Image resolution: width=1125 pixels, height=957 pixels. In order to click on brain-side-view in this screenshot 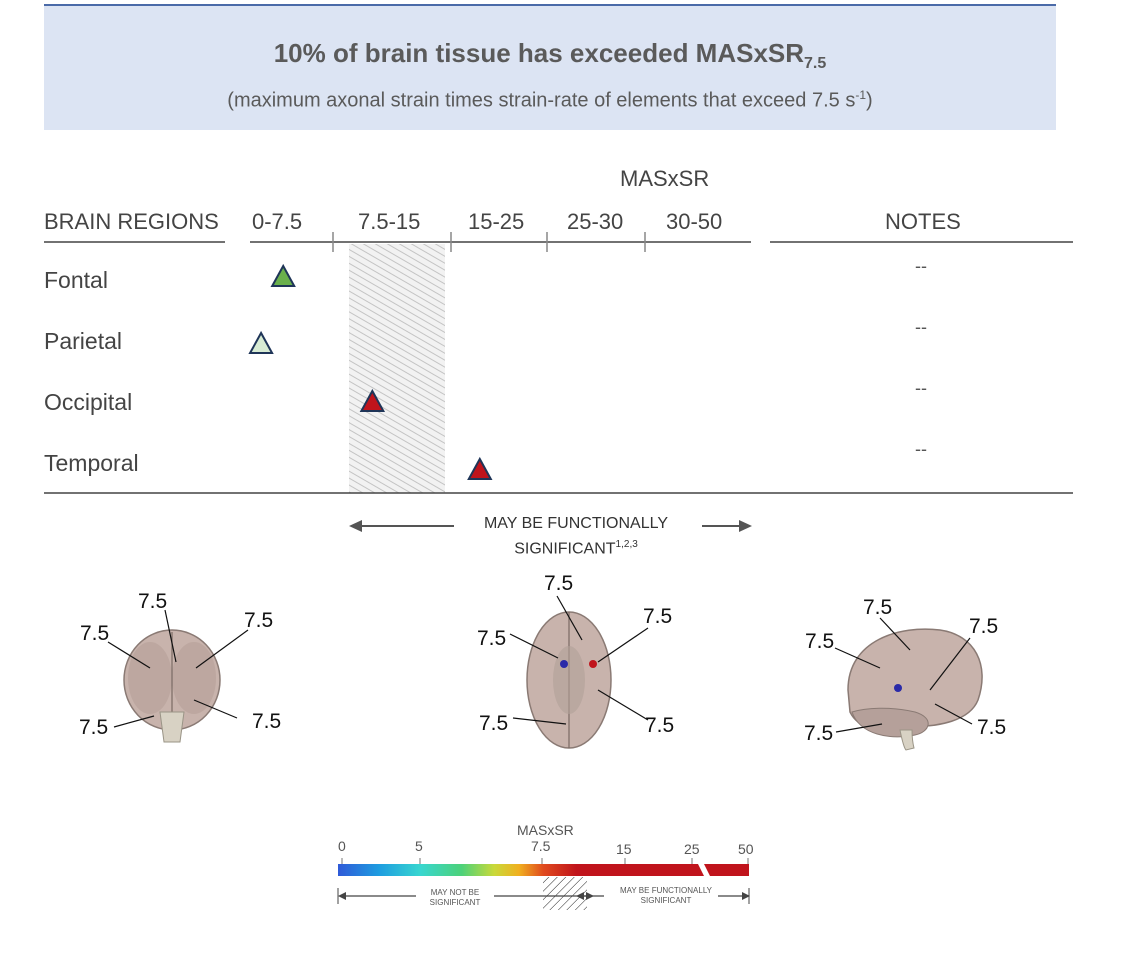, I will do `click(908, 684)`.